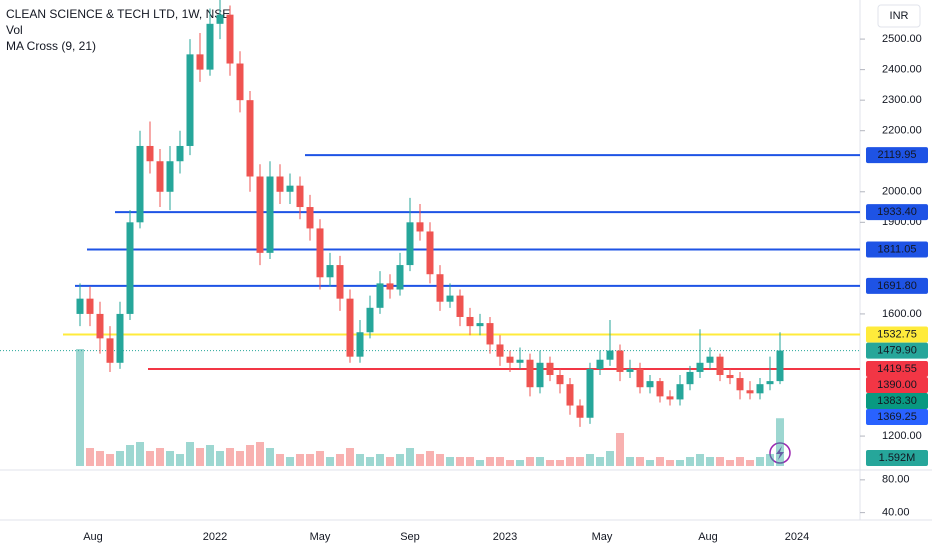  I want to click on lightning-glyph, so click(780, 453).